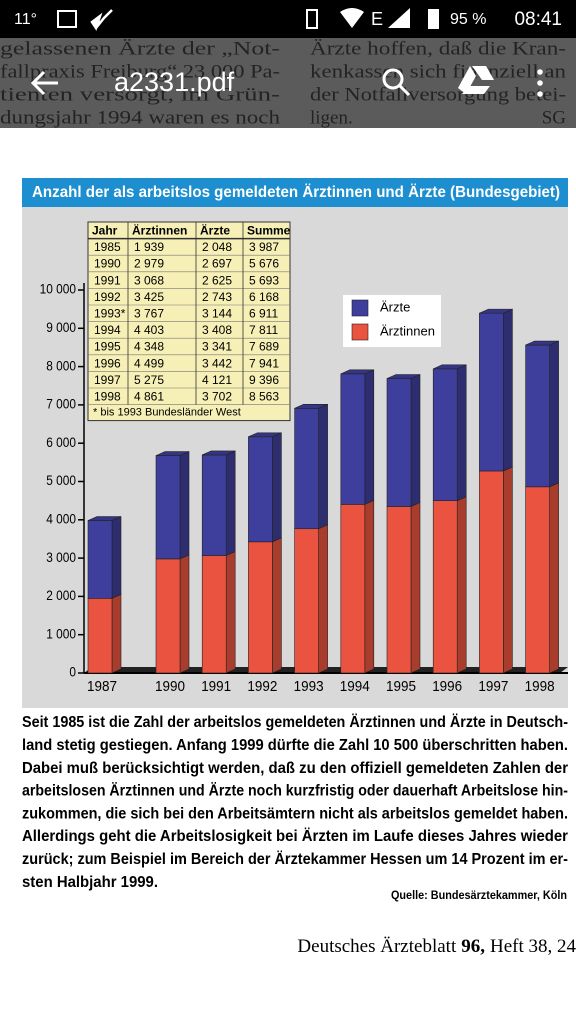 The height and width of the screenshot is (1024, 576). What do you see at coordinates (101, 20) in the screenshot?
I see `broom-icon` at bounding box center [101, 20].